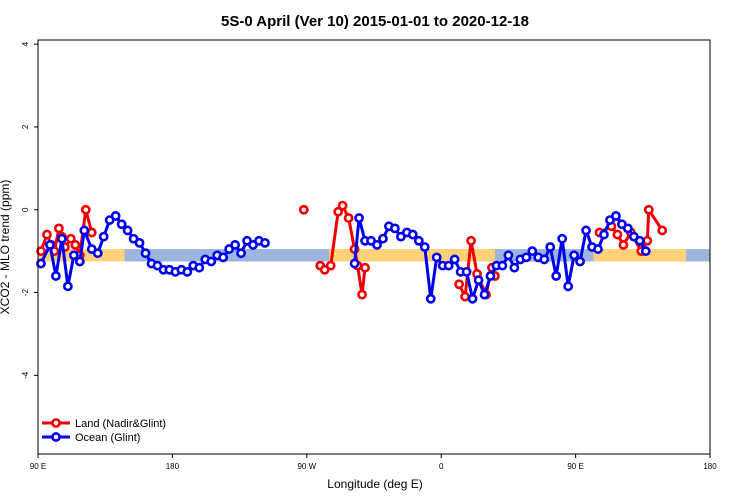  I want to click on x-axis: 90 E 180 90 W 0 90 E 180, so click(373, 462).